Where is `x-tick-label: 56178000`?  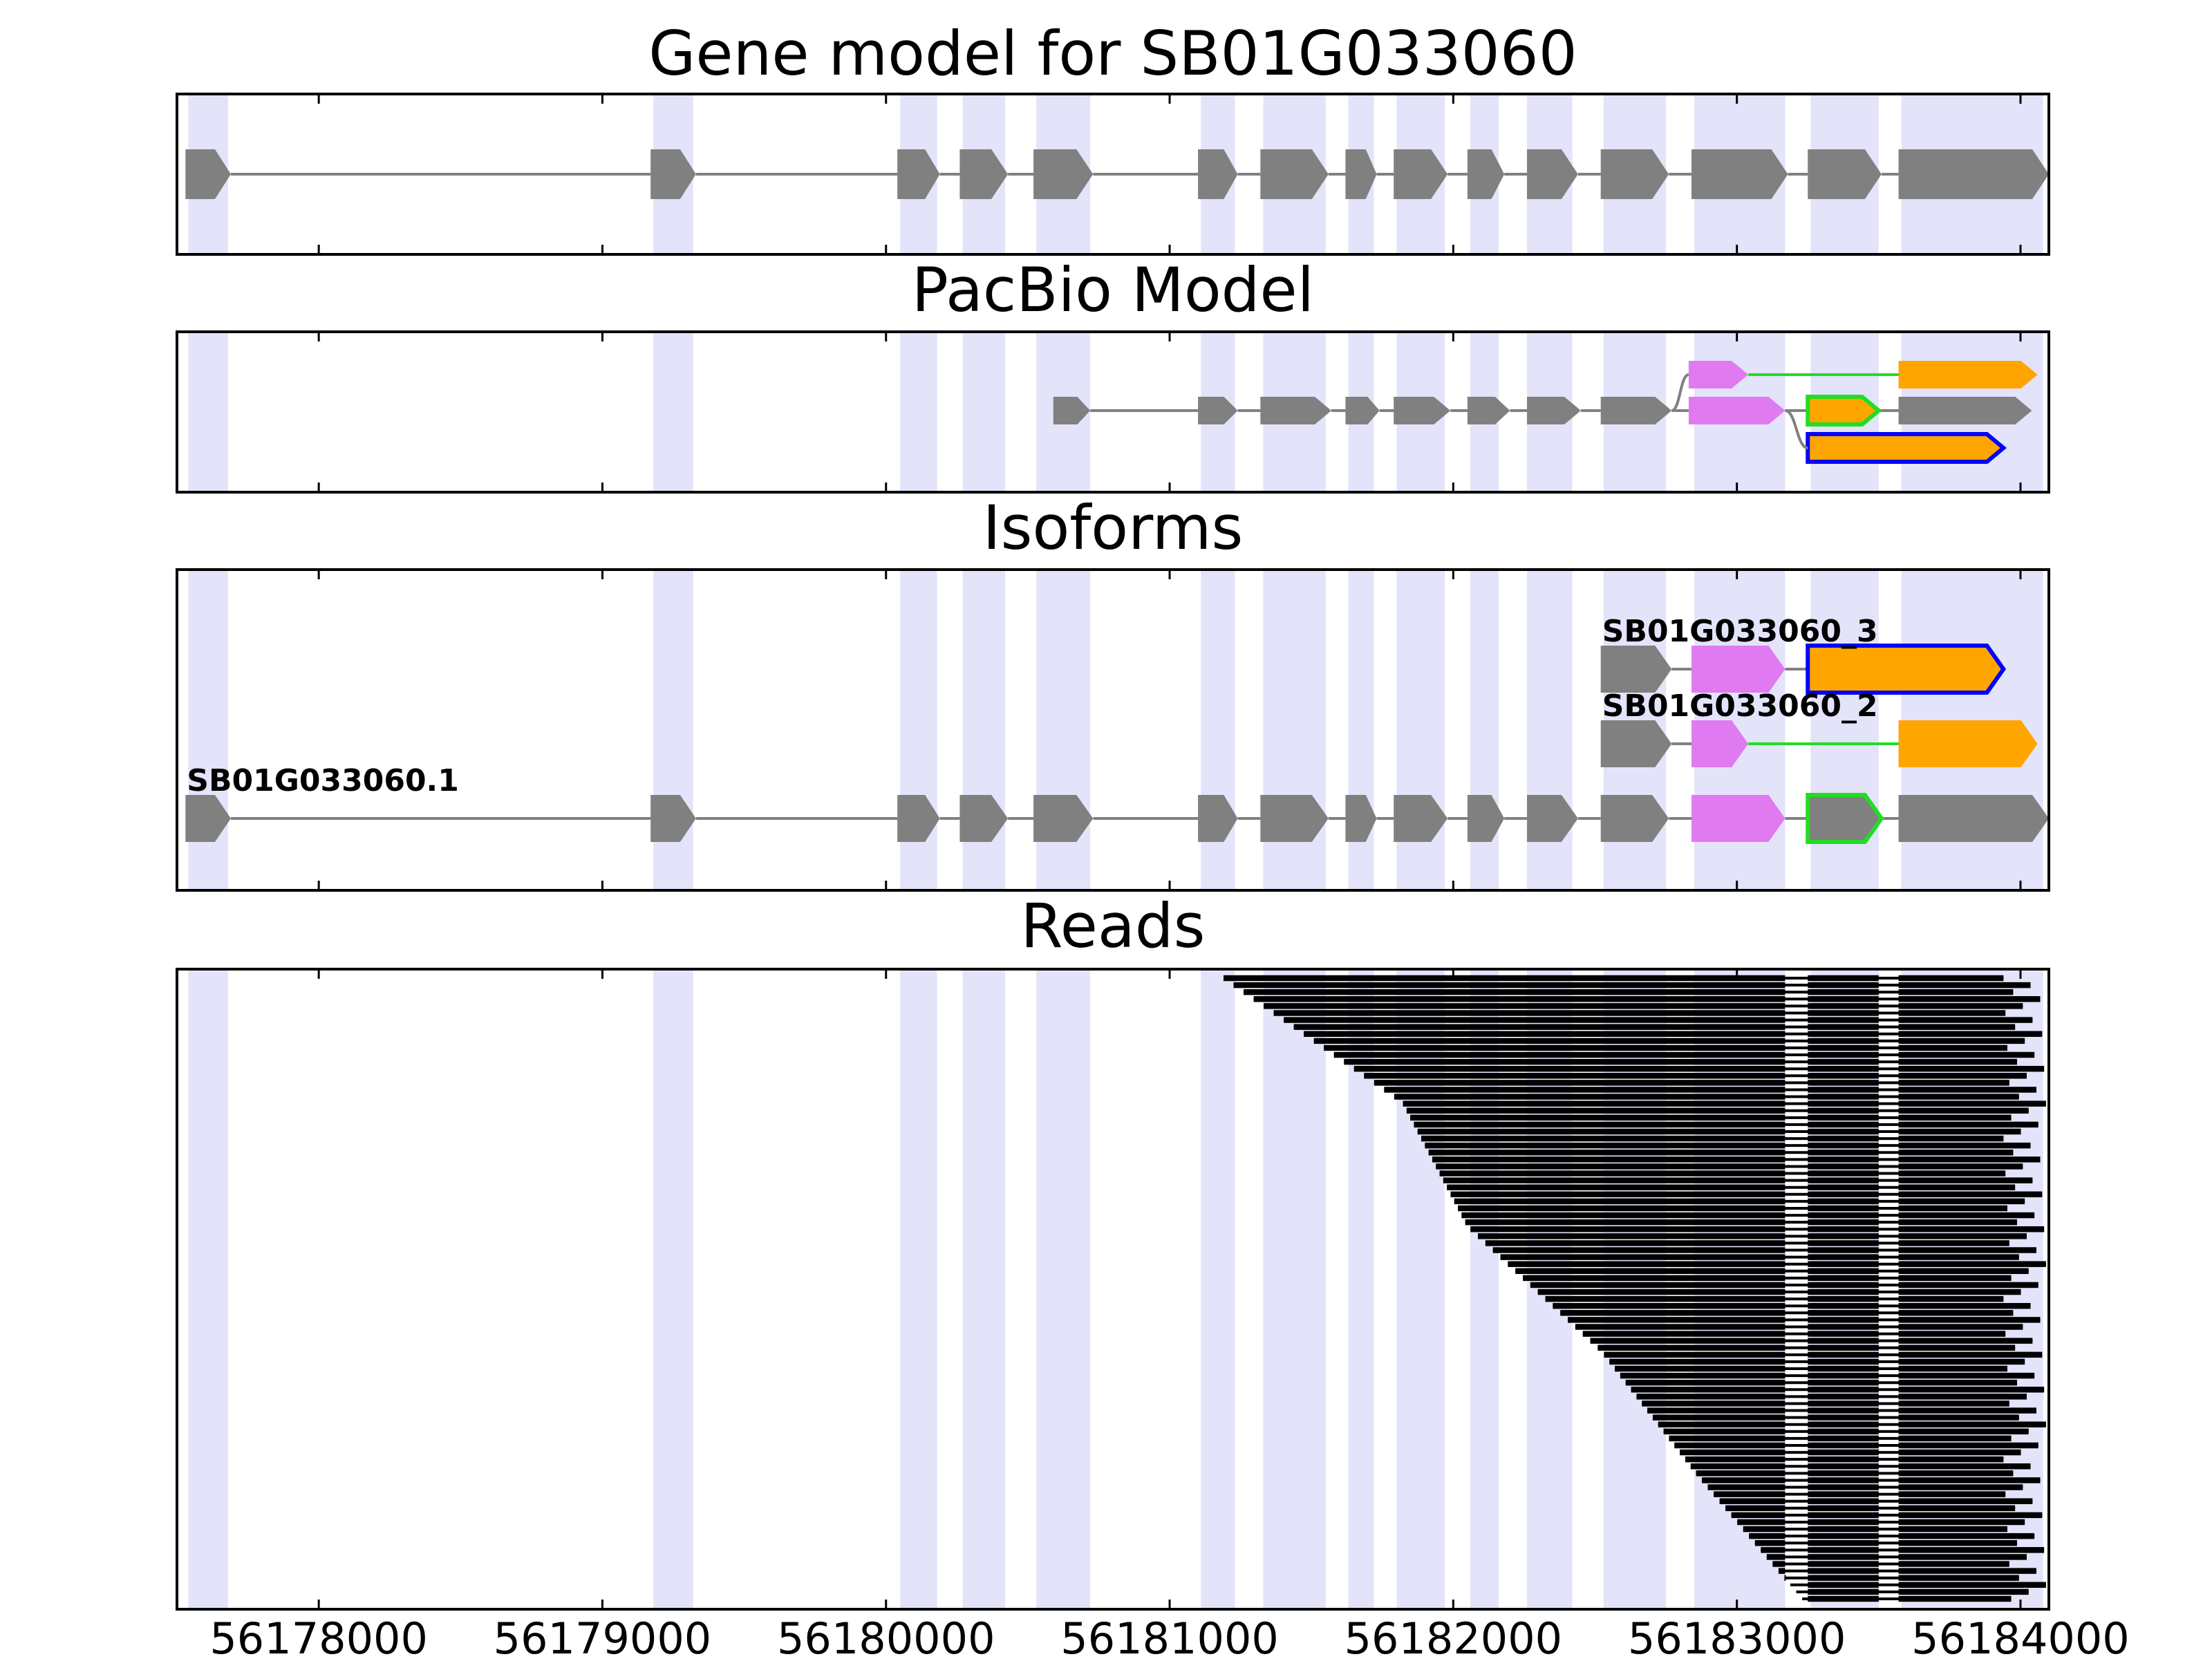 x-tick-label: 56178000 is located at coordinates (318, 1636).